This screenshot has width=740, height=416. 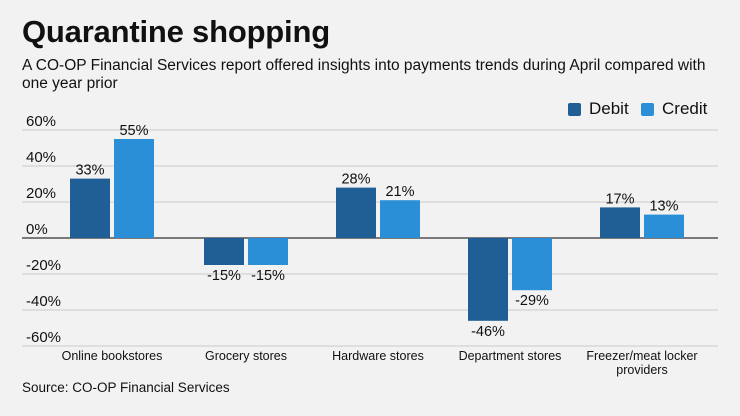 I want to click on y-tick-label: 60%, so click(x=41, y=121).